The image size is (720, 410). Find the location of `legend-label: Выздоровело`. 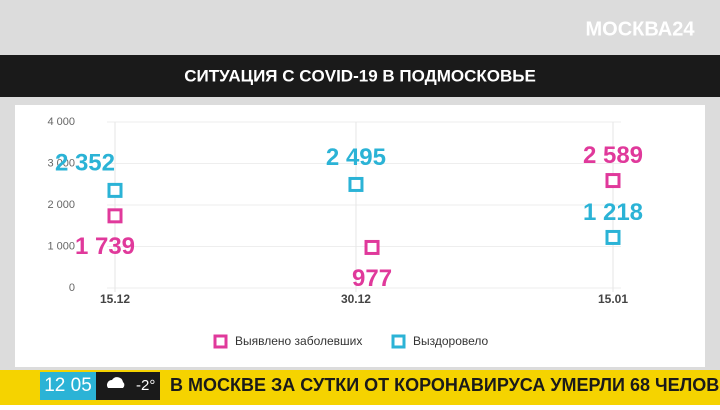

legend-label: Выздоровело is located at coordinates (451, 341).